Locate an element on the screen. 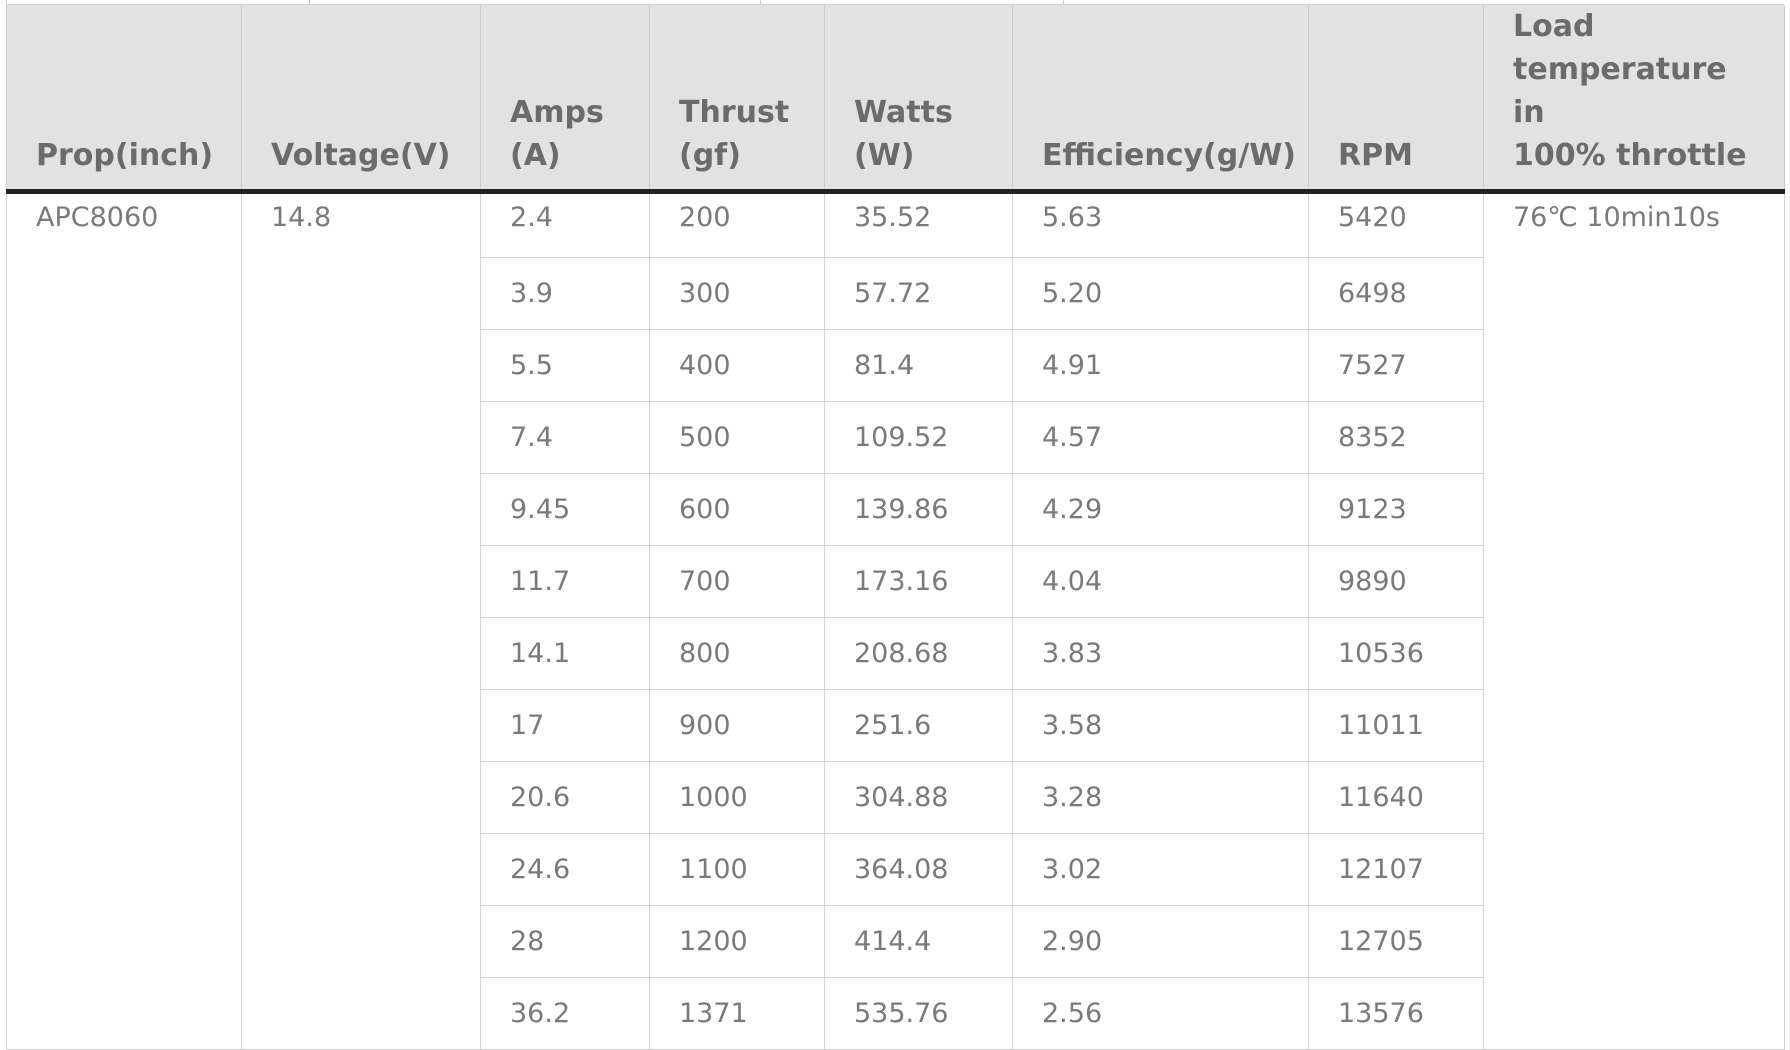  cell-efficiency: 4.91 is located at coordinates (1160, 365).